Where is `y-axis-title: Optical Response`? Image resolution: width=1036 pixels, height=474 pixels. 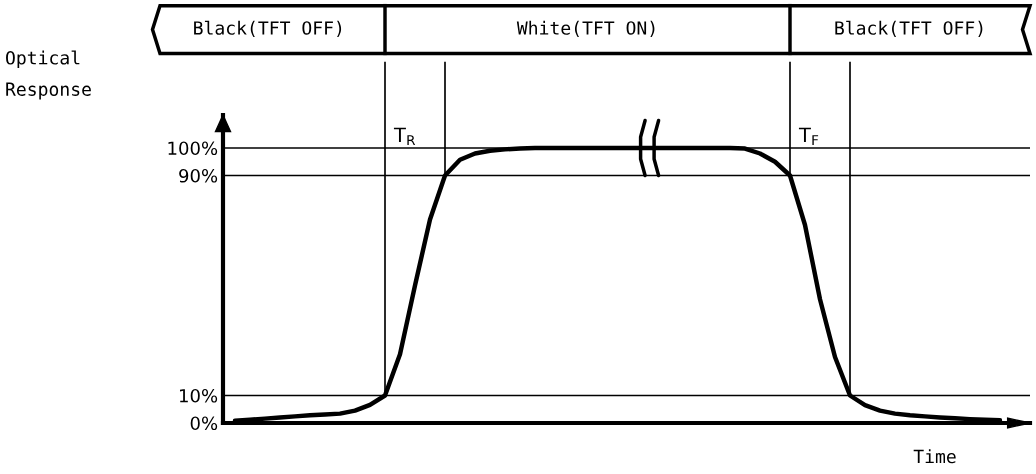
y-axis-title: Optical Response is located at coordinates (48, 75).